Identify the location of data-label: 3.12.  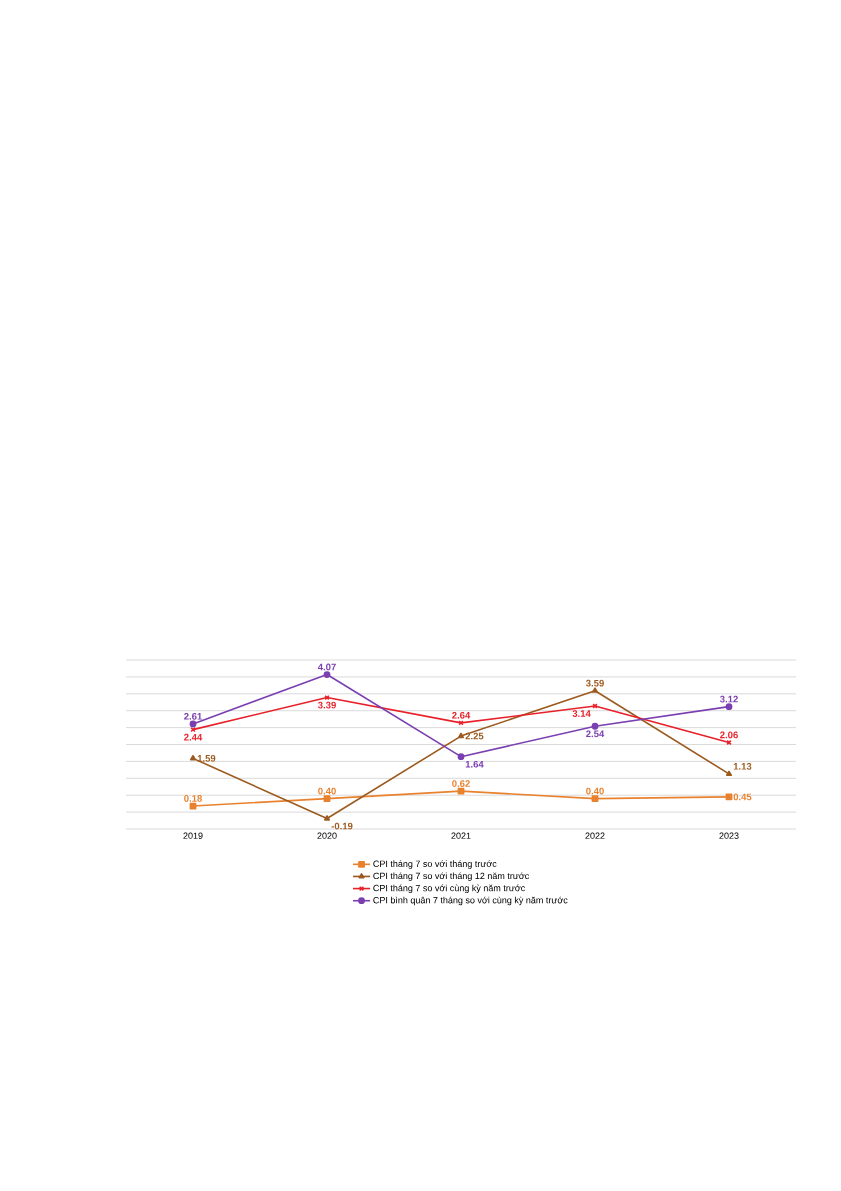
(728, 699).